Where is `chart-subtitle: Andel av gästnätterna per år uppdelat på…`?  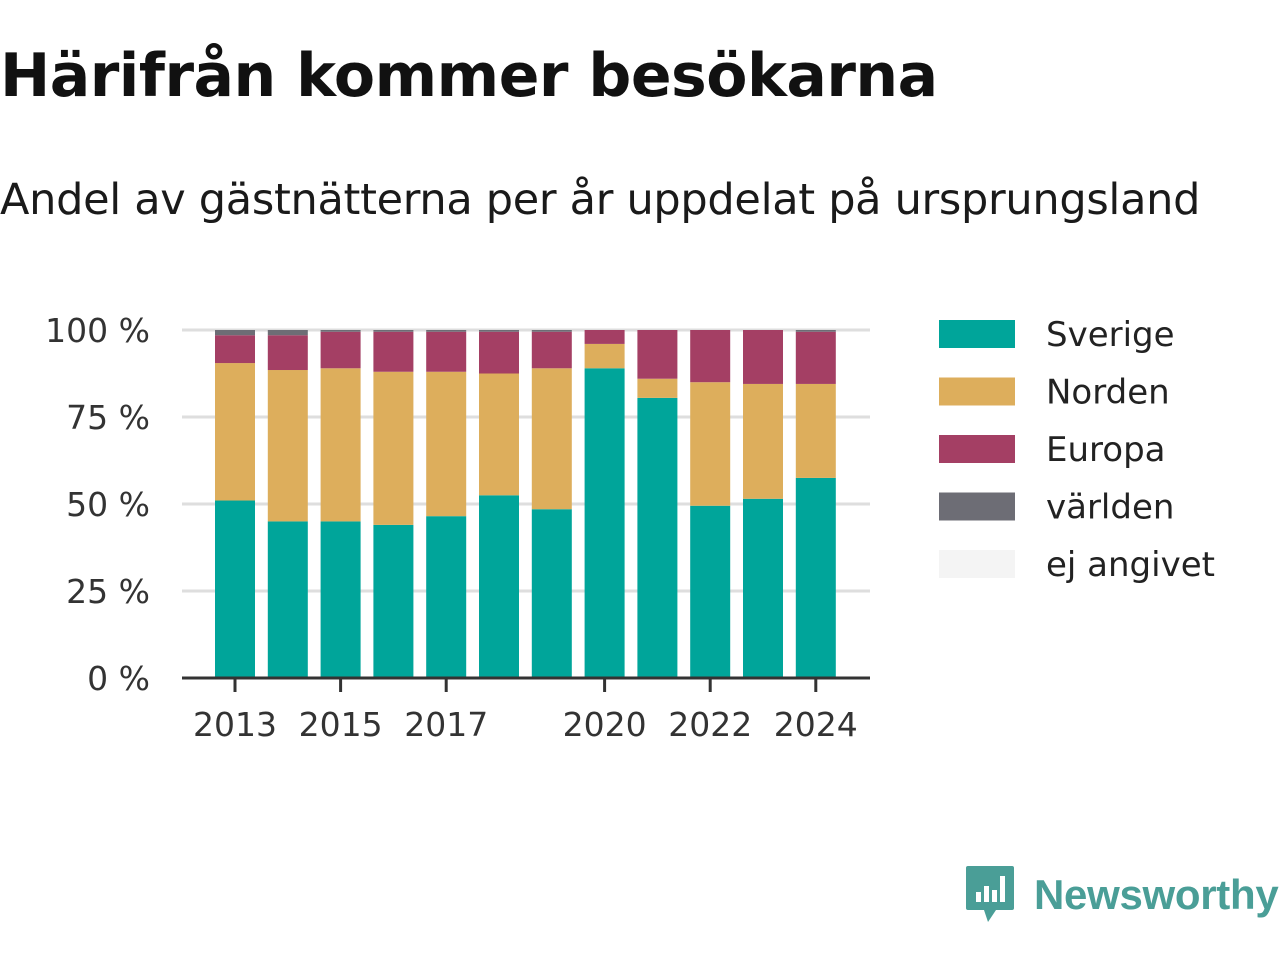 chart-subtitle: Andel av gästnätterna per år uppdelat på… is located at coordinates (600, 200).